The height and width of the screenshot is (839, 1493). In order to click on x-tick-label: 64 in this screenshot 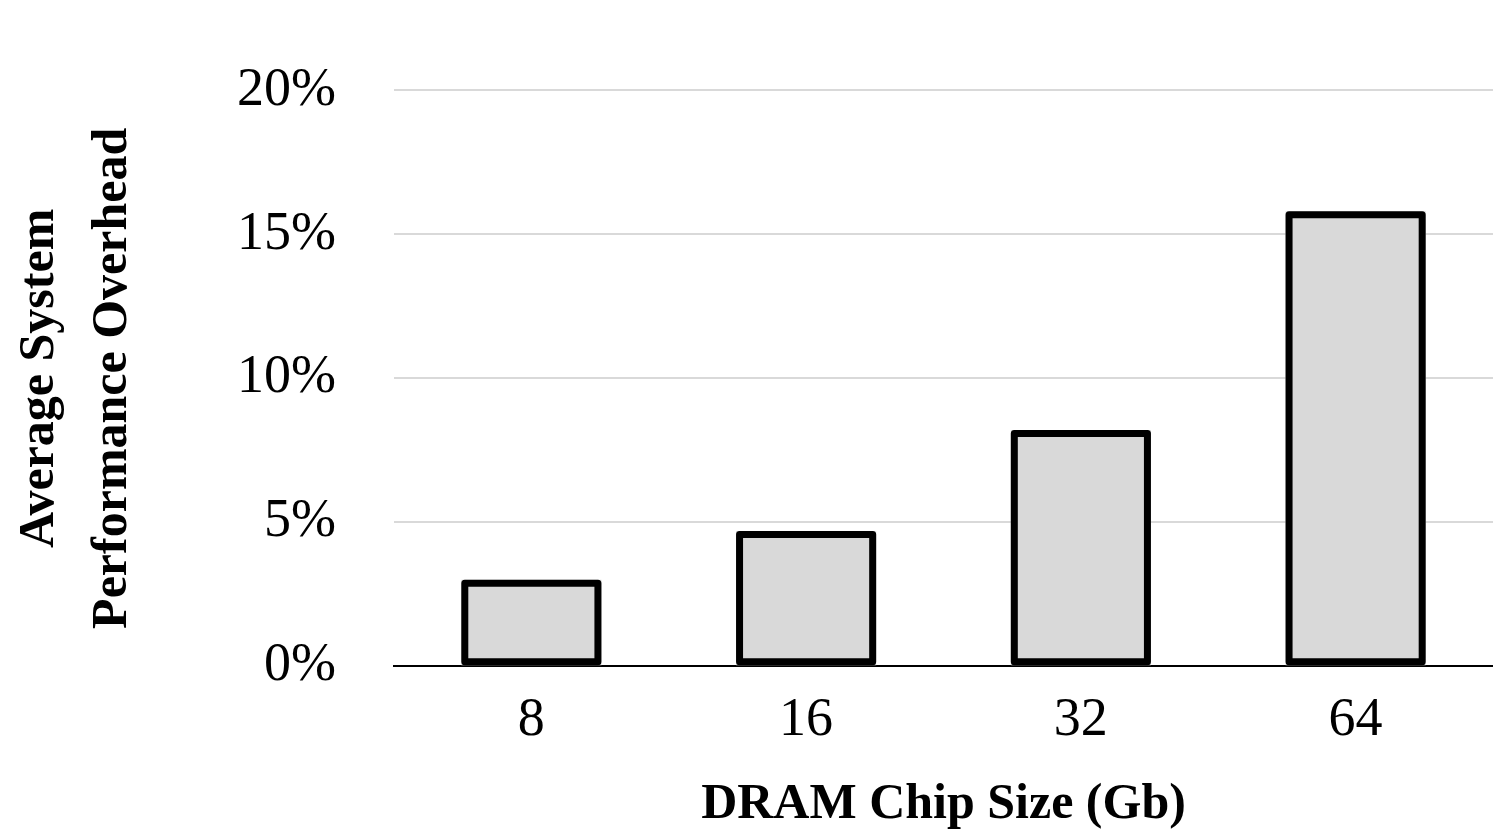, I will do `click(1355, 716)`.